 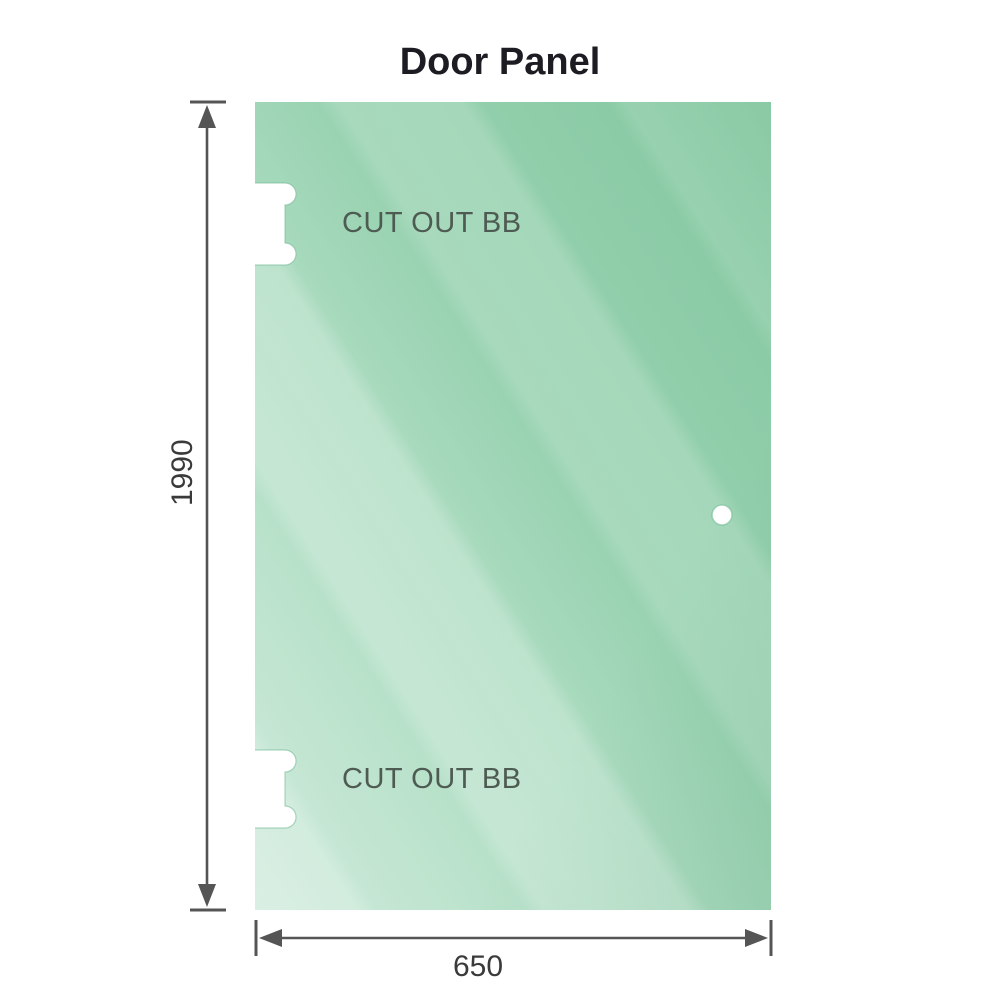 I want to click on handle-hole-outline, so click(x=722, y=515).